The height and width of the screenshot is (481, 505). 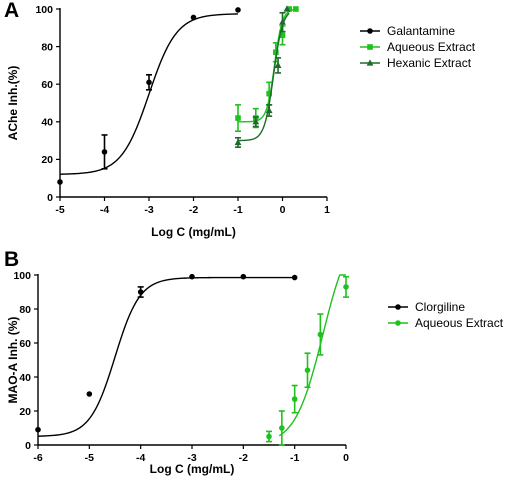 What do you see at coordinates (11, 11) in the screenshot?
I see `panel-a-letter: A` at bounding box center [11, 11].